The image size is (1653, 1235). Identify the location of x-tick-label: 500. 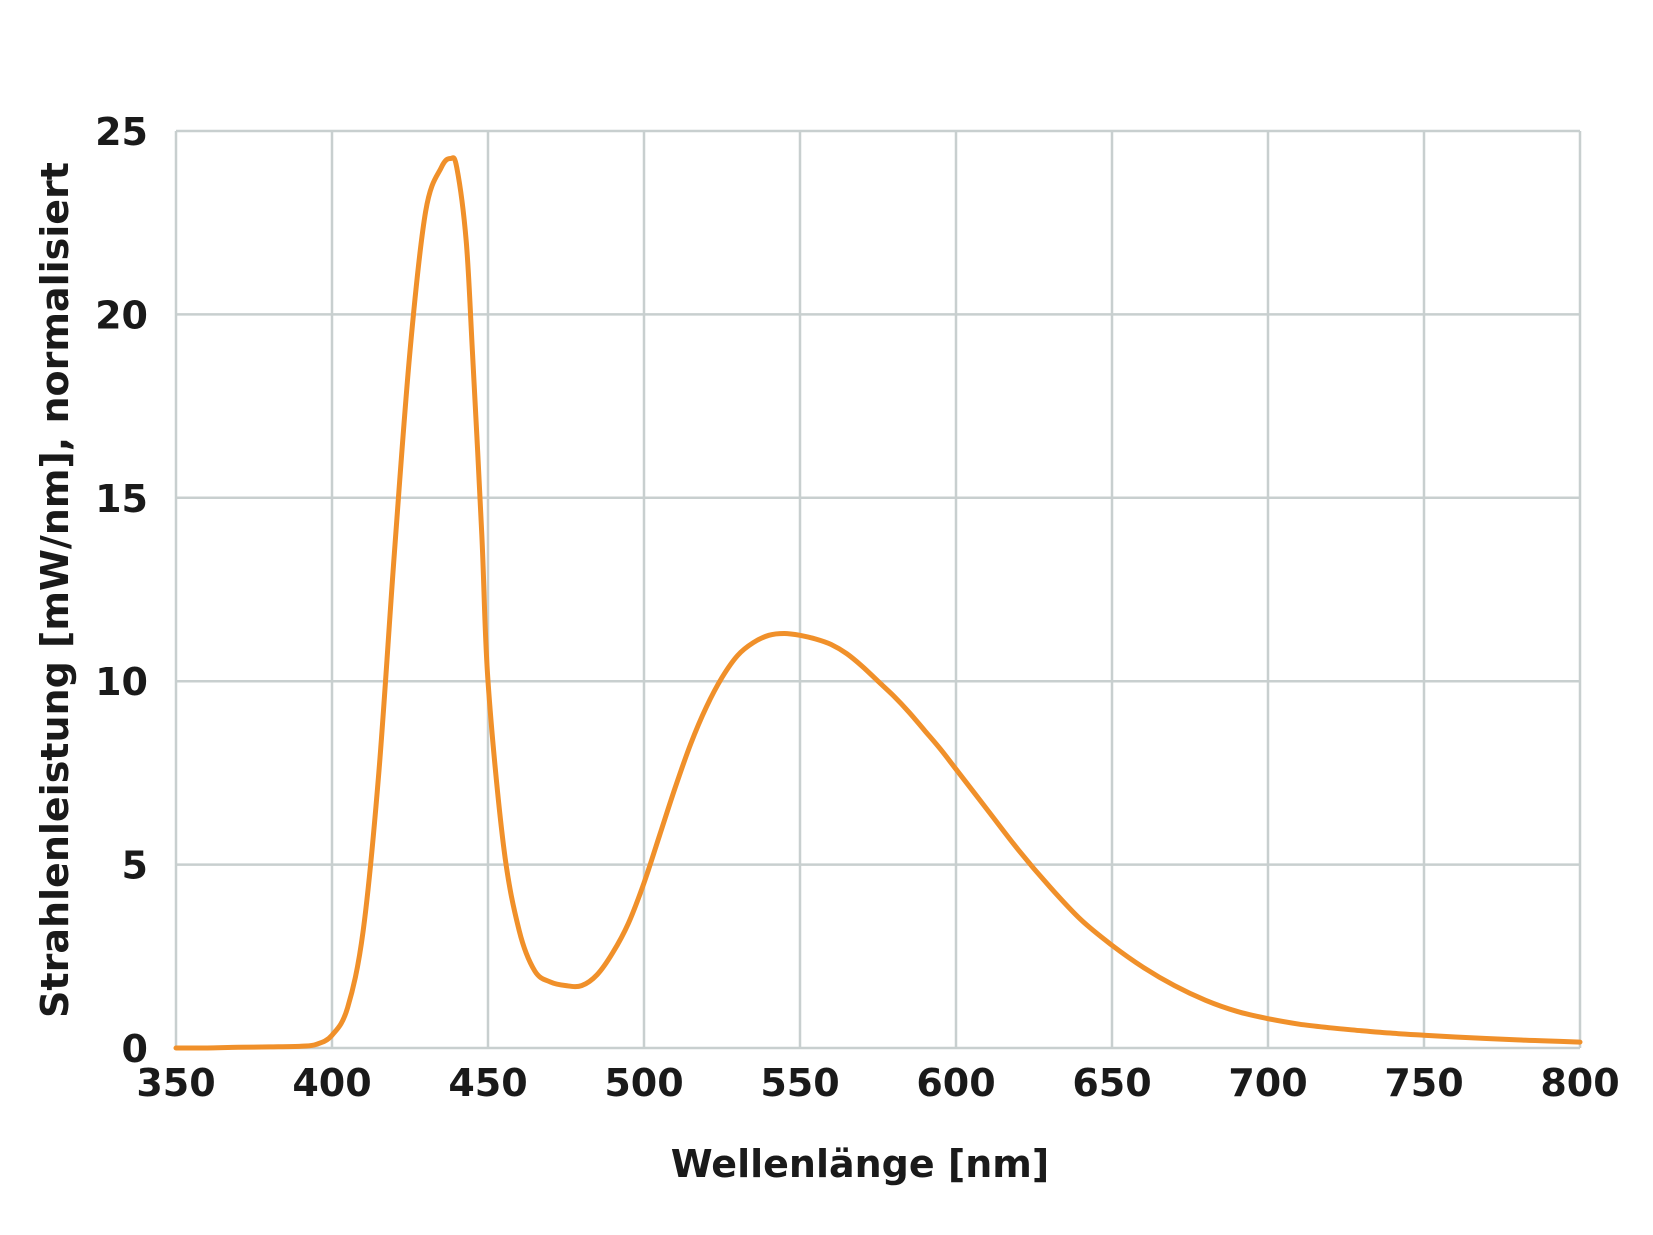
(643, 1083).